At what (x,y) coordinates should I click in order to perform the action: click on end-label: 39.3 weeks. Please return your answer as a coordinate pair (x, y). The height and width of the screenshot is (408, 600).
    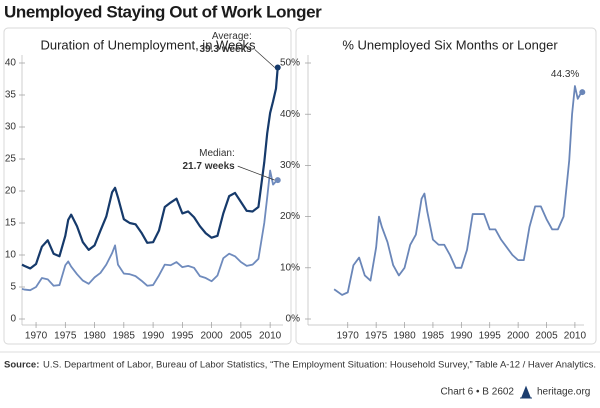
    Looking at the image, I should click on (225, 49).